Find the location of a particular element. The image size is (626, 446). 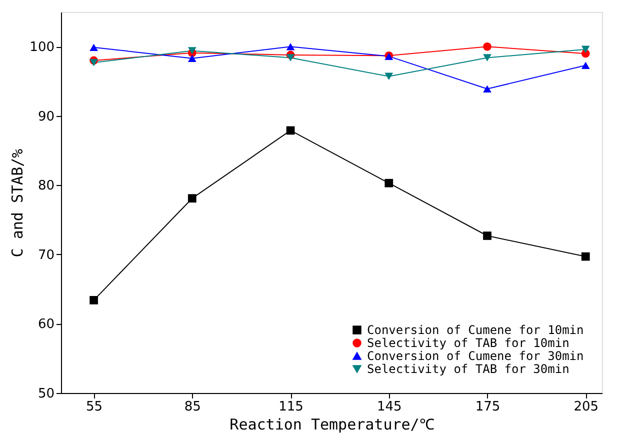

legend-label: Selectivity of TAB for 30min is located at coordinates (468, 369).